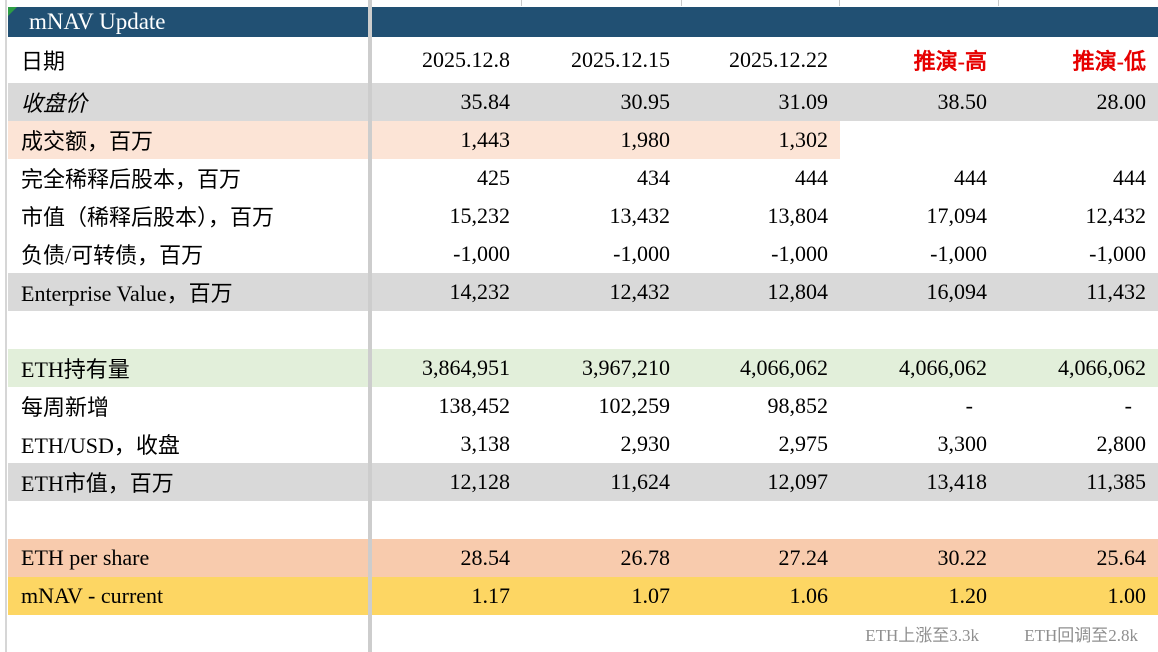  Describe the element at coordinates (761, 558) in the screenshot. I see `cell-value: 27.24` at that location.